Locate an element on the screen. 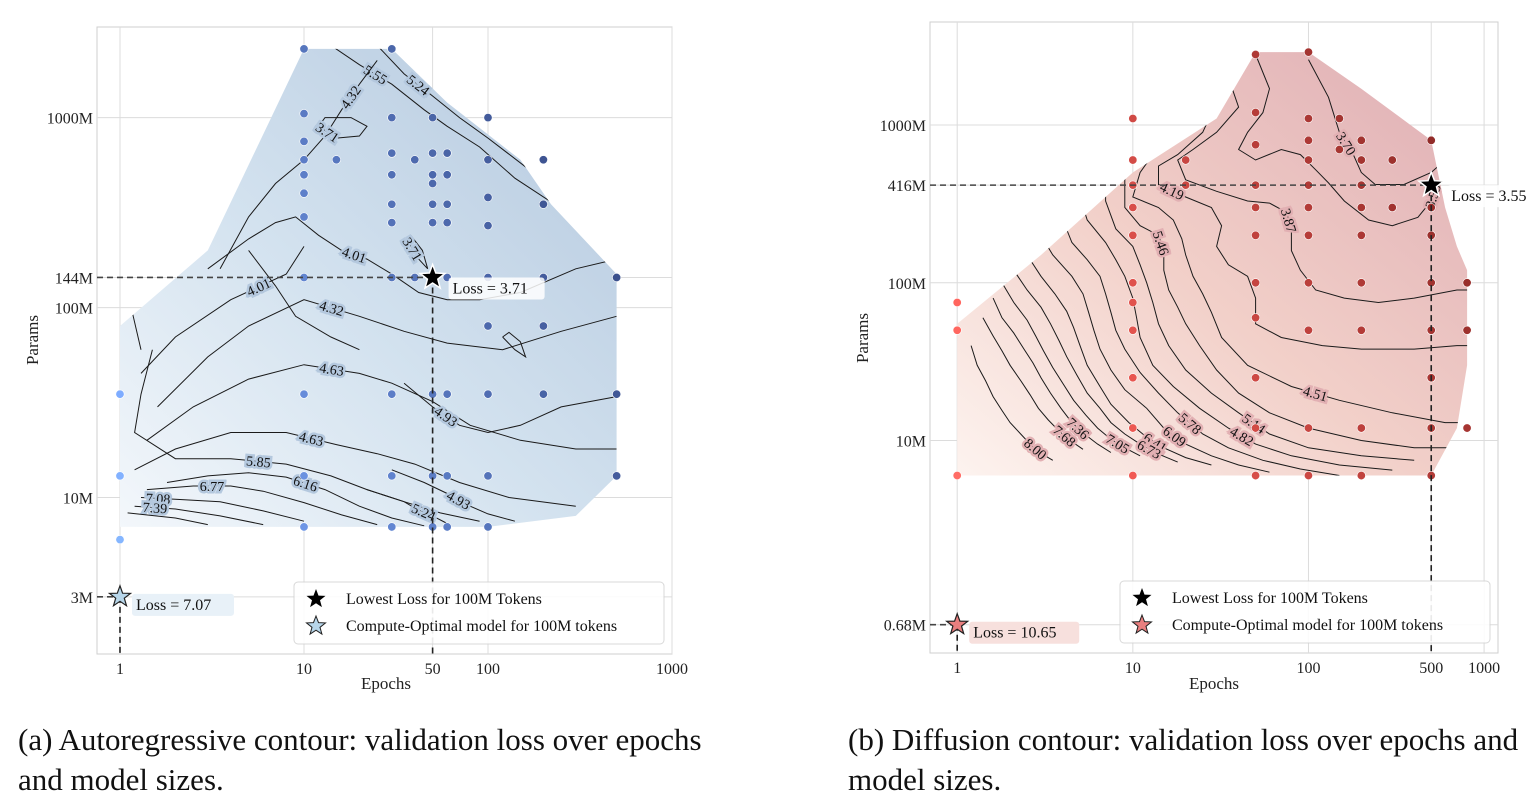 The width and height of the screenshot is (1536, 806). y-tick-label: 416M is located at coordinates (907, 186).